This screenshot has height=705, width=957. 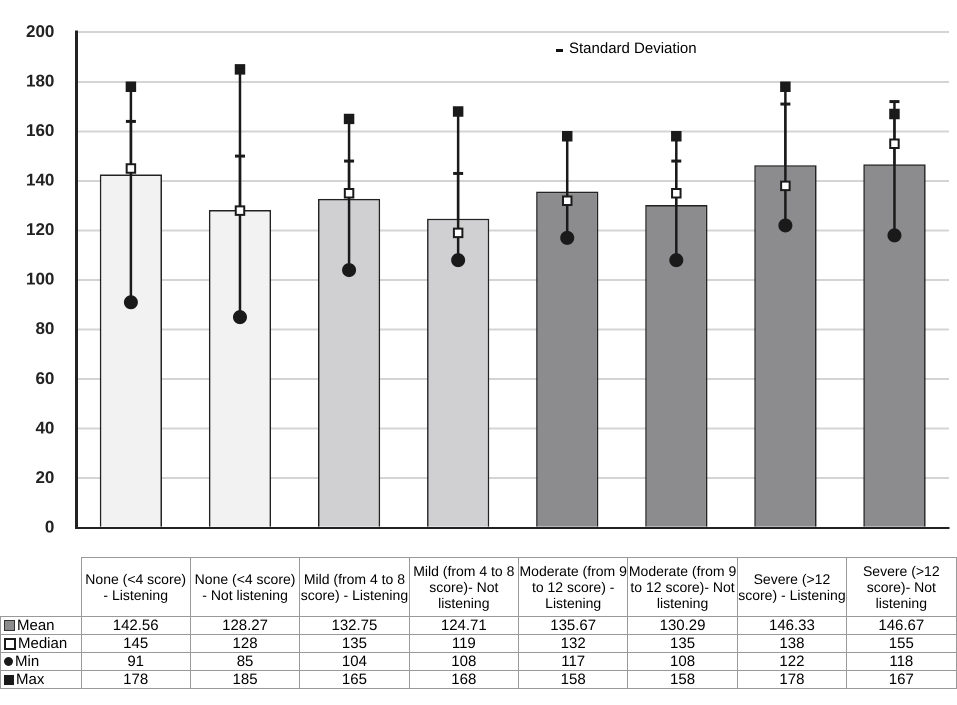 What do you see at coordinates (245, 679) in the screenshot?
I see `data-label: 185` at bounding box center [245, 679].